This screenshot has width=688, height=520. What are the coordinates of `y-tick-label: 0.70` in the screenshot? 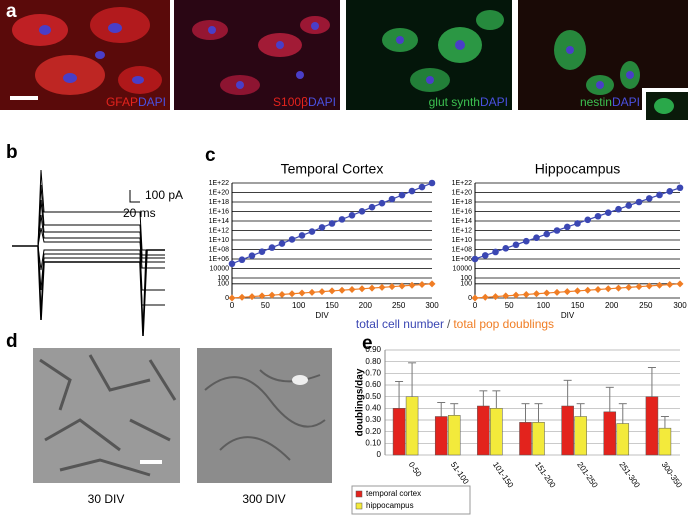 It's located at (373, 372).